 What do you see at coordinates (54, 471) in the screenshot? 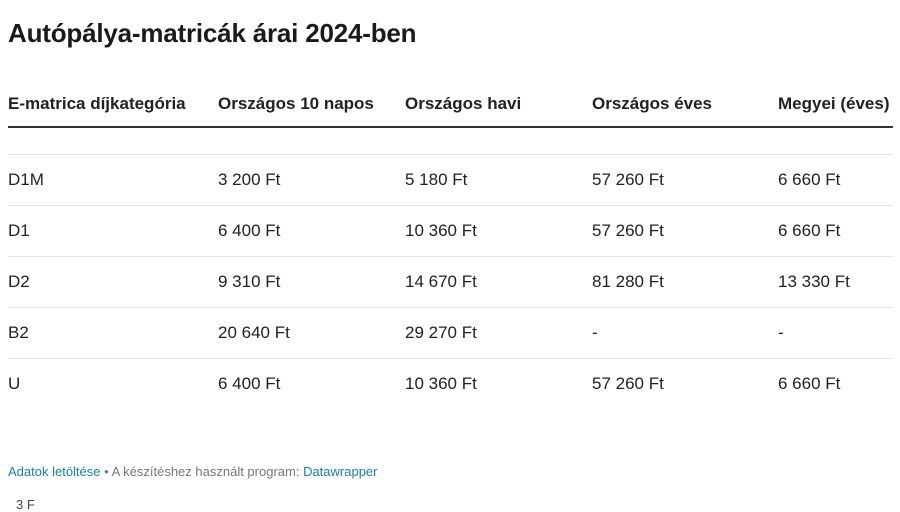
I see `download-data-link: Adatok letöltése` at bounding box center [54, 471].